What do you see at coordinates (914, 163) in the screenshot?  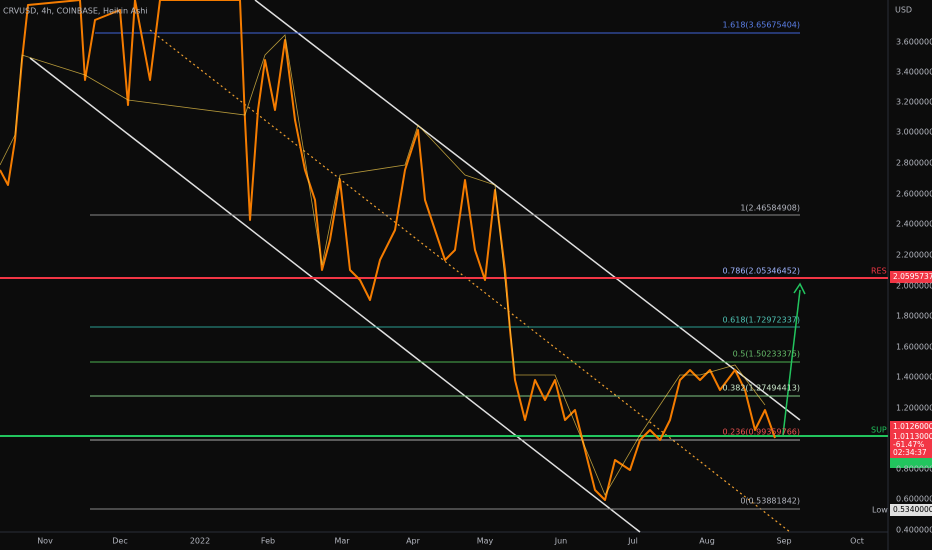 I see `price-label: 2.80000000` at bounding box center [914, 163].